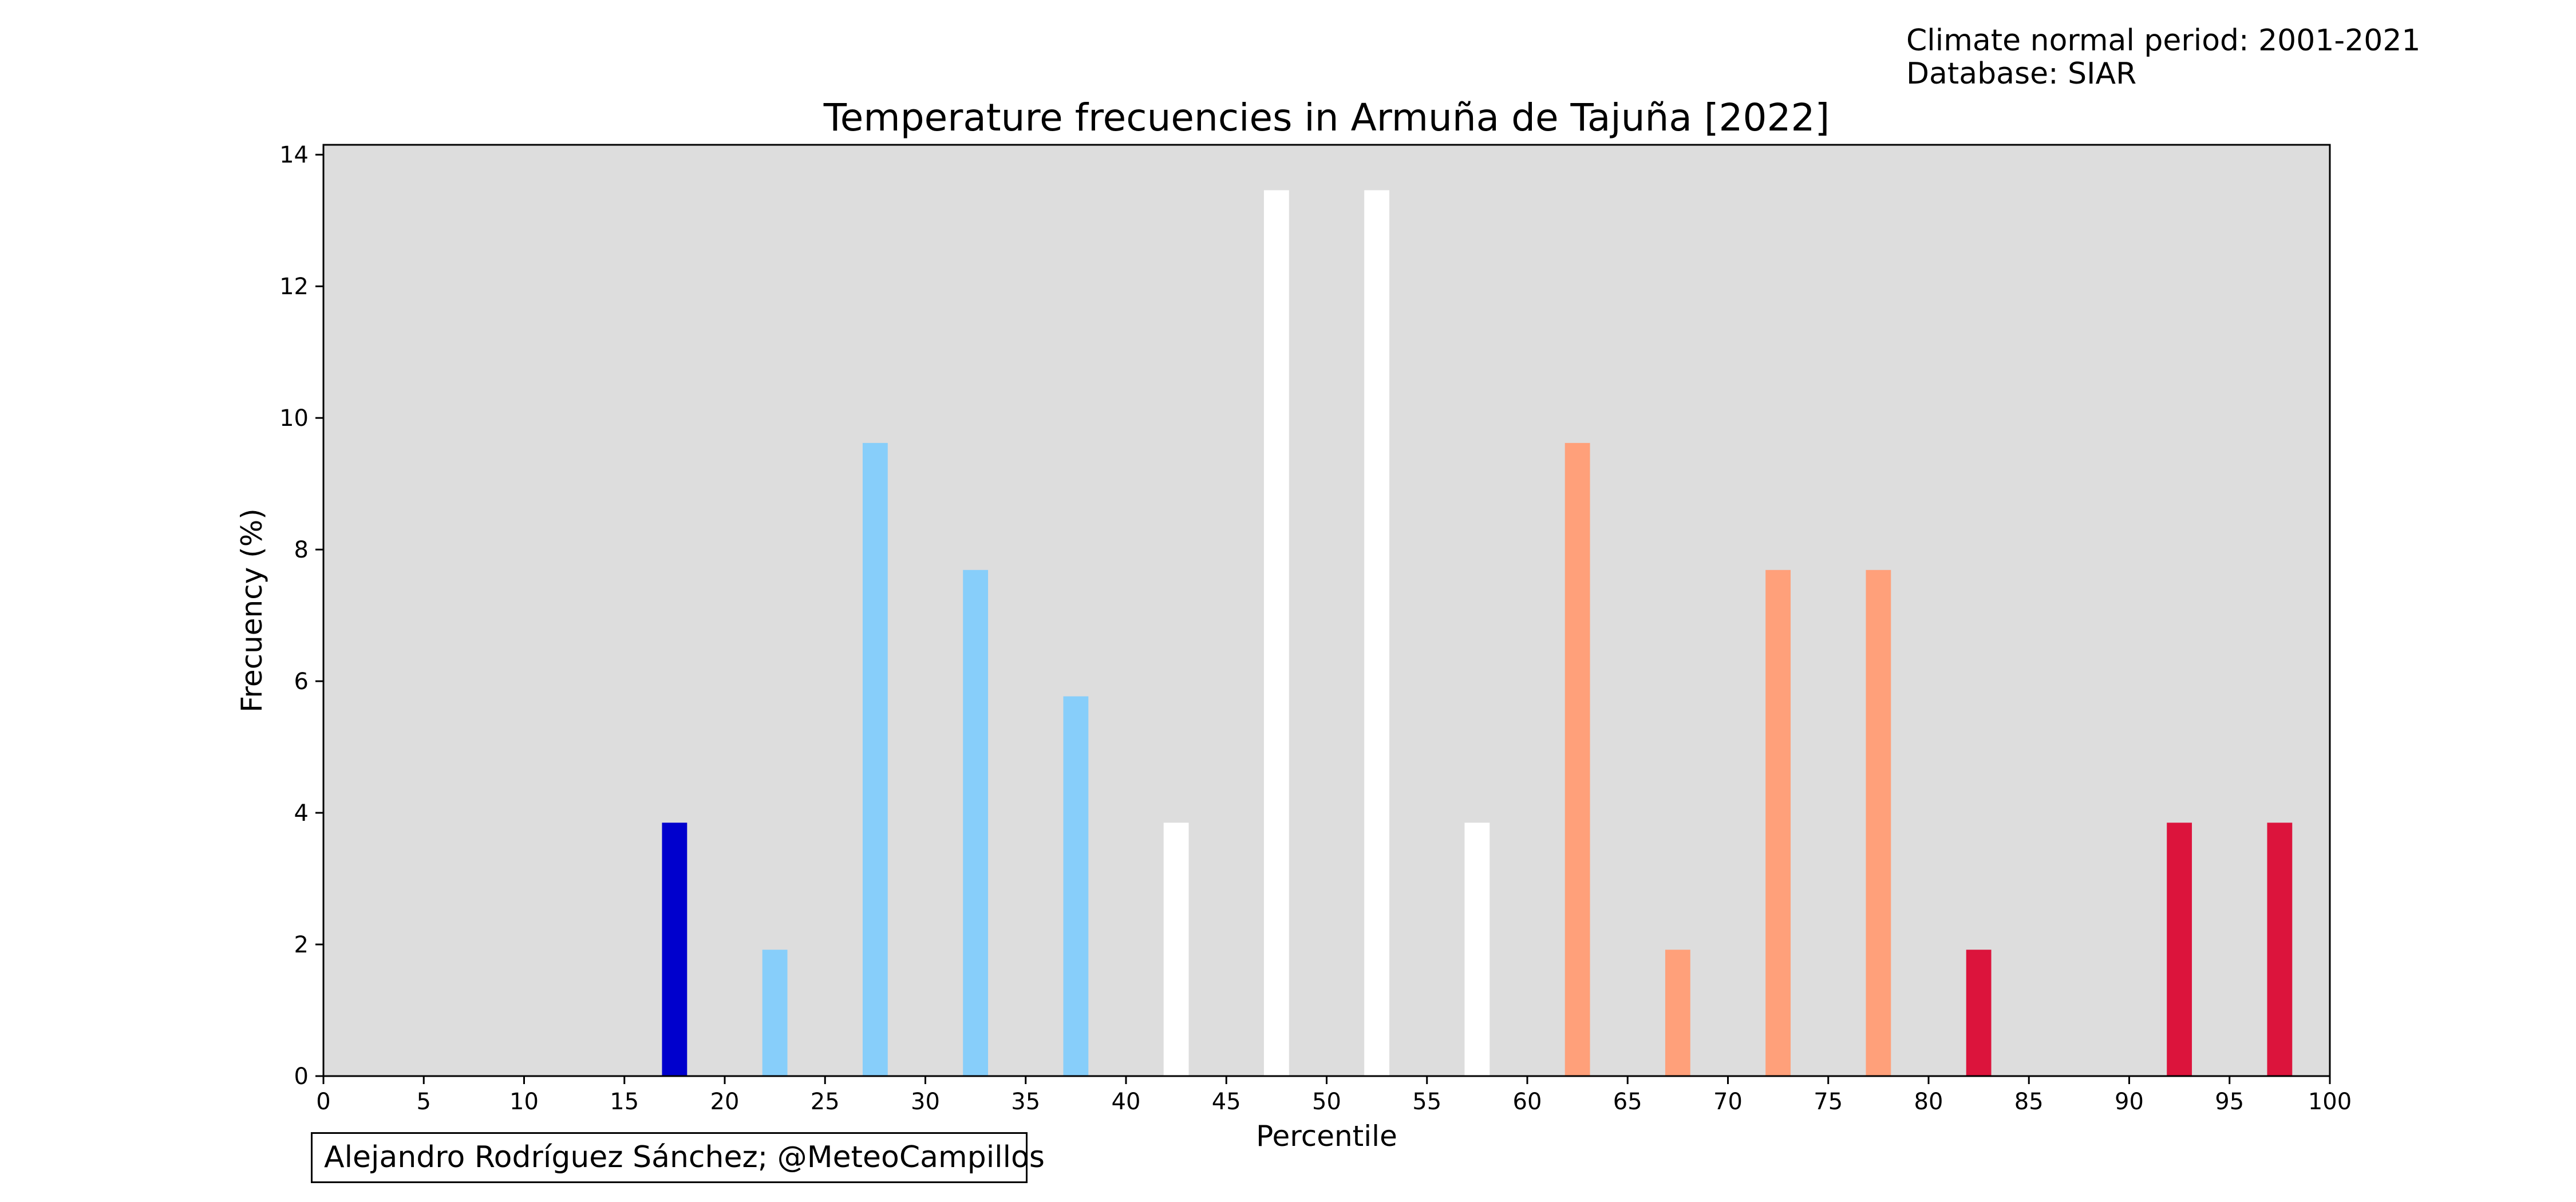 This screenshot has height=1202, width=2576. Describe the element at coordinates (1577, 759) in the screenshot. I see `bar-p62.5` at that location.